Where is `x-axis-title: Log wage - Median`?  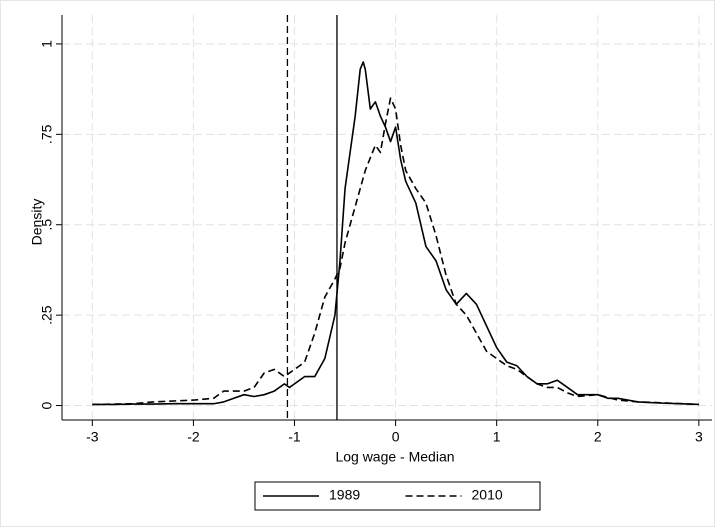 x-axis-title: Log wage - Median is located at coordinates (394, 457).